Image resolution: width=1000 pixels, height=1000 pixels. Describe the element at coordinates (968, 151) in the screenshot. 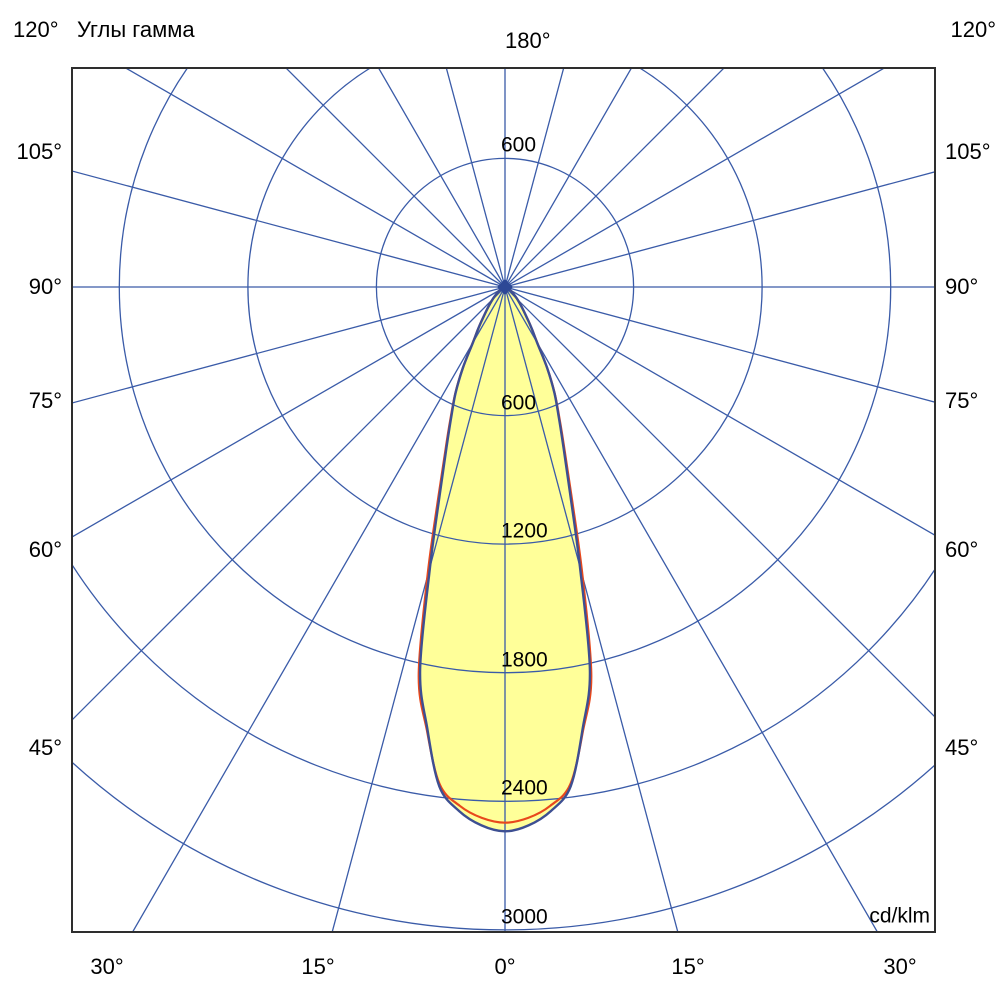

I see `right-gamma-label: 105°` at that location.